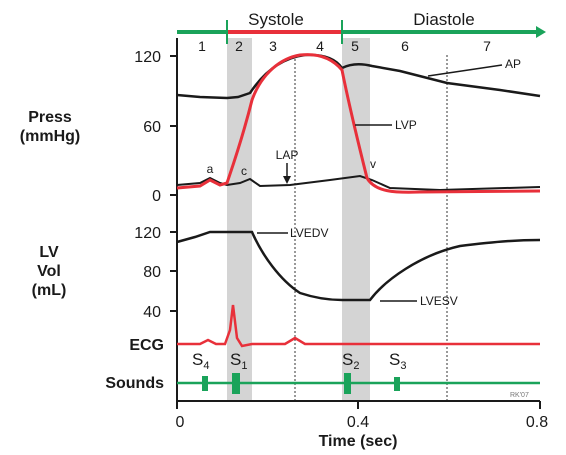 The image size is (566, 455). What do you see at coordinates (513, 64) in the screenshot?
I see `annotation-ap: AP` at bounding box center [513, 64].